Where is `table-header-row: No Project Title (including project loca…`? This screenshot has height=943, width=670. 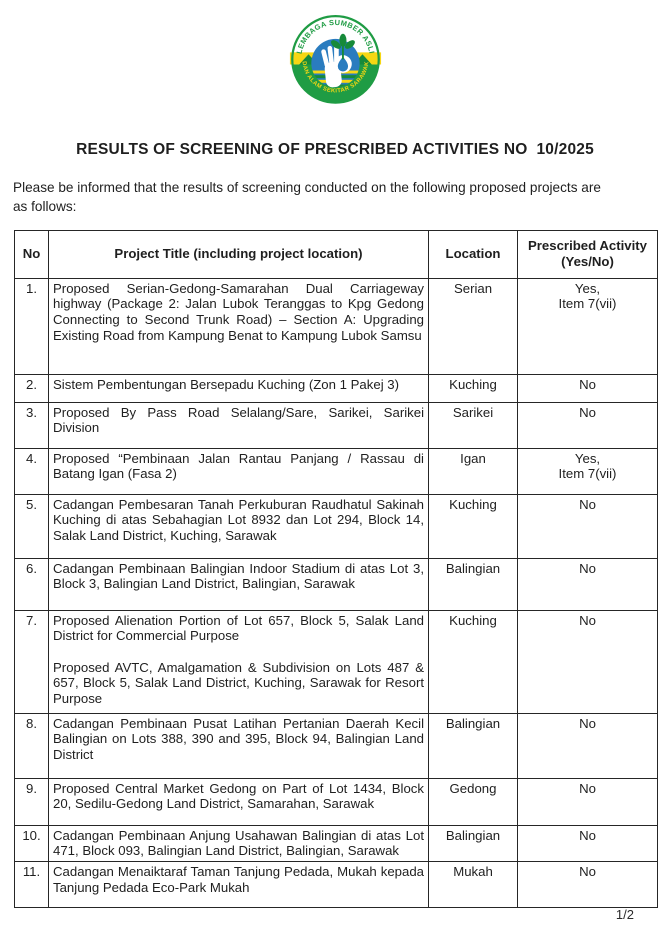
table-header-row: No Project Title (including project loca… is located at coordinates (336, 254).